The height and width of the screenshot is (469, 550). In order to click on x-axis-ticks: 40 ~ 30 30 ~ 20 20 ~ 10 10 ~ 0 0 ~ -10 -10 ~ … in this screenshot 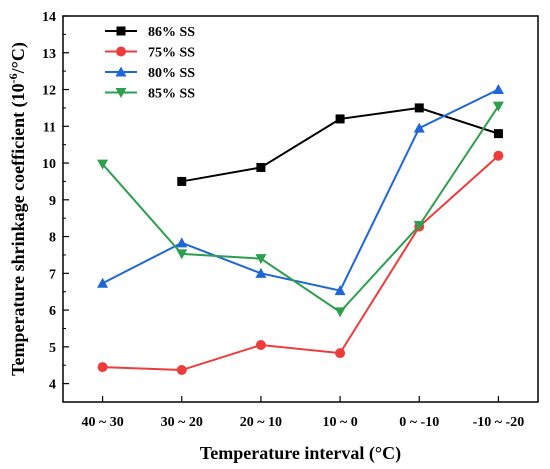, I will do `click(302, 413)`.